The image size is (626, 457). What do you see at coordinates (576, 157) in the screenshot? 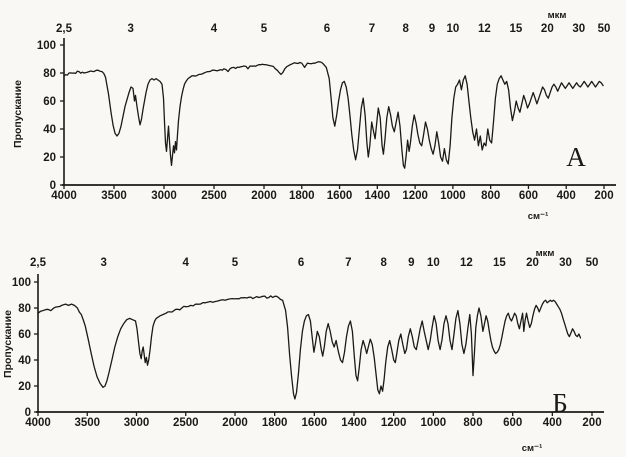
I see `corner-label: А` at bounding box center [576, 157].